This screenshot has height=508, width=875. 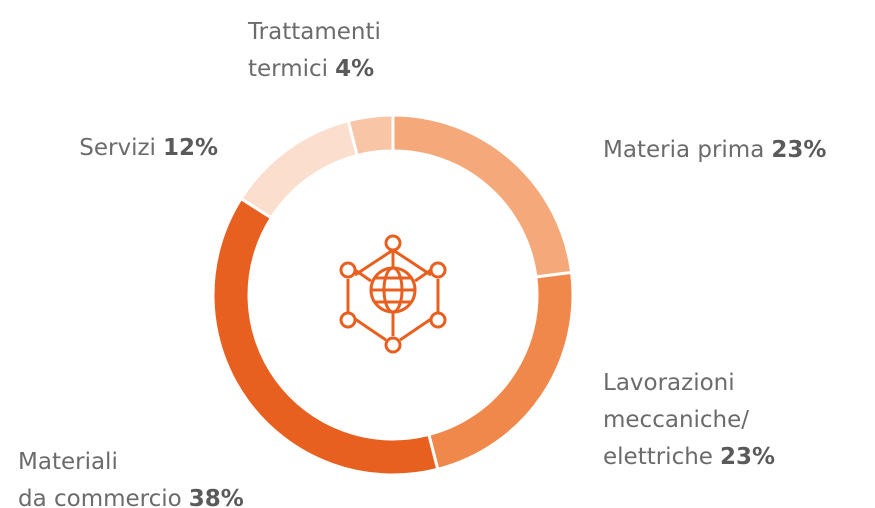 I want to click on segment-label: meccaniche/, so click(x=676, y=420).